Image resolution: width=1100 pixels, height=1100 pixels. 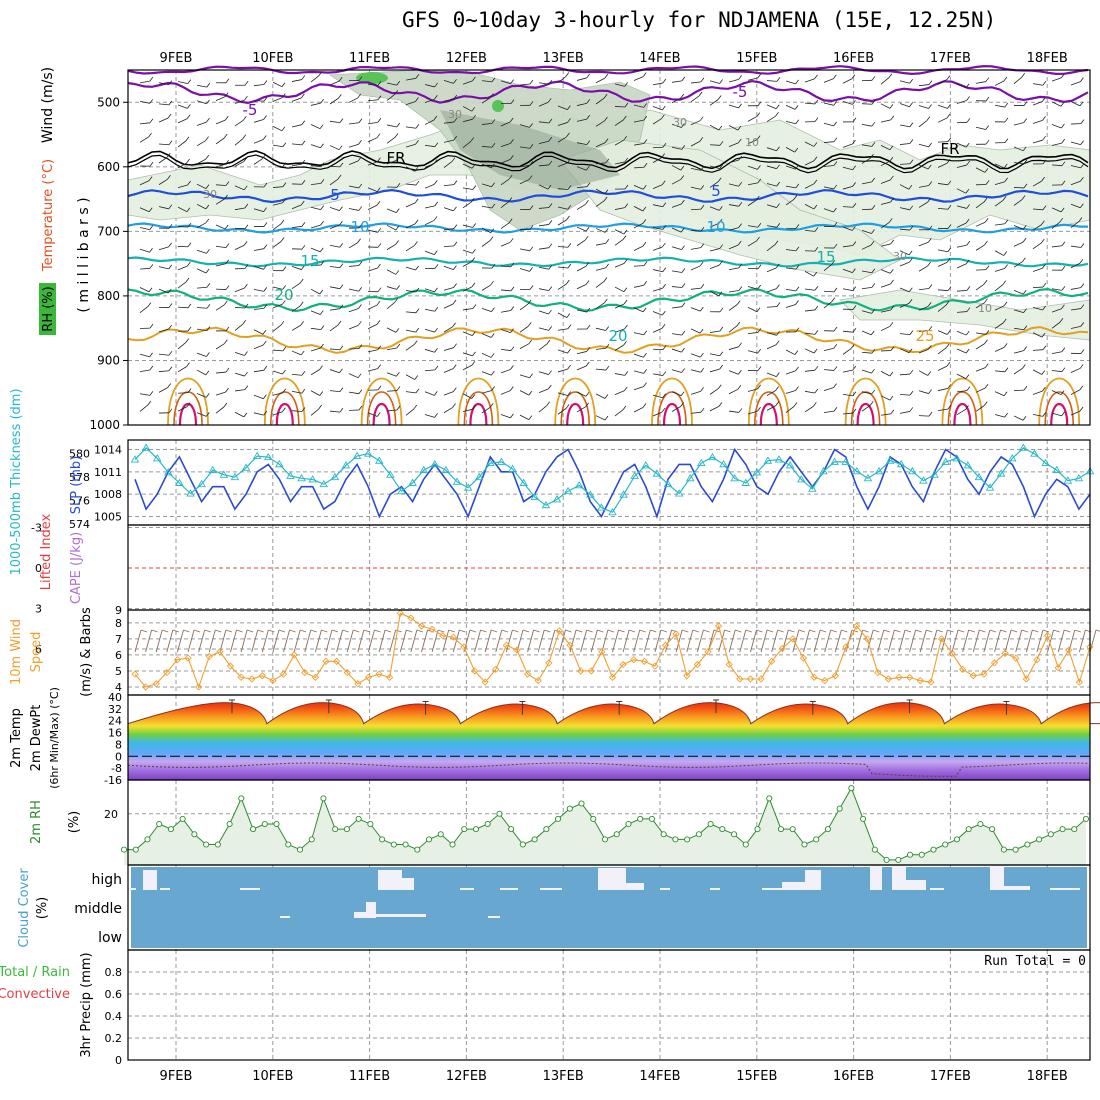 I want to click on temp-color-band, so click(x=609, y=741).